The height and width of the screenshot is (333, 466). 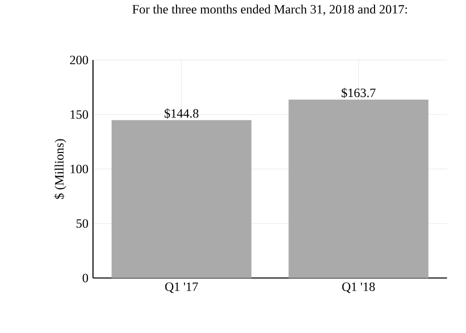 What do you see at coordinates (60, 169) in the screenshot?
I see `y-axis-title: $ (Millions)` at bounding box center [60, 169].